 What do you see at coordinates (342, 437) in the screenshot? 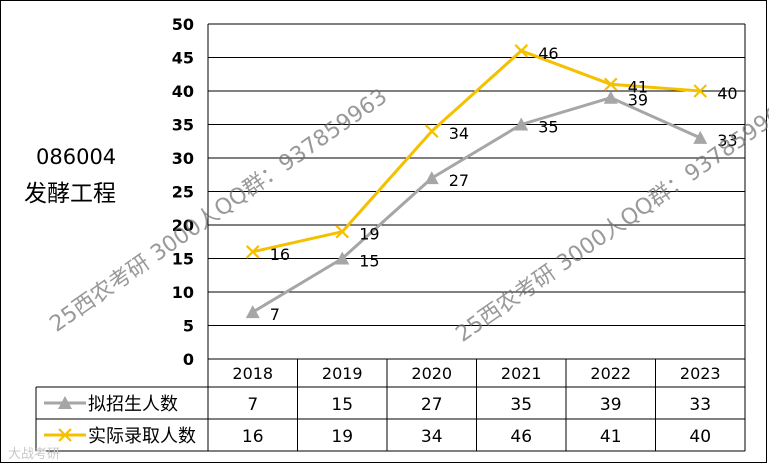
I see `table-cell: 19` at bounding box center [342, 437].